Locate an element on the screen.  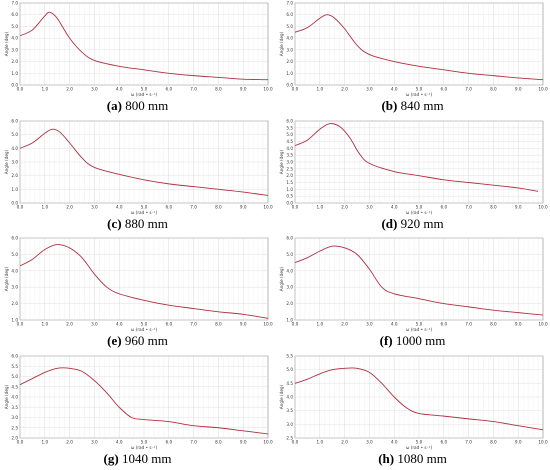
panel-caption: (d) 920 mm is located at coordinates (412, 223).